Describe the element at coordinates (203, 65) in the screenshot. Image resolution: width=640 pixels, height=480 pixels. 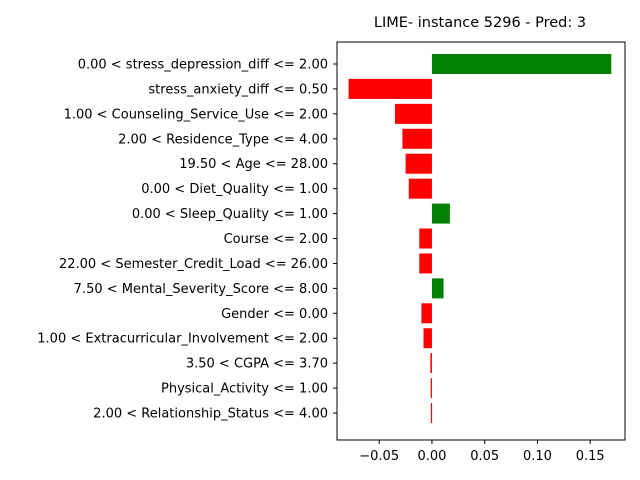
I see `category-label-0: 0.00 < stress_depression_diff <= 2.00` at that location.